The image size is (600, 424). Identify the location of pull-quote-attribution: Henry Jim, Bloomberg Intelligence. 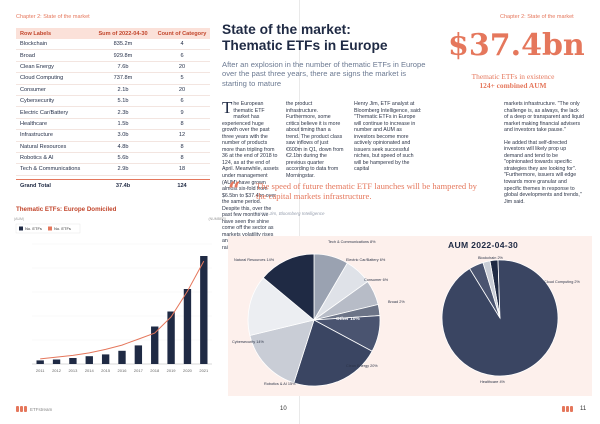
(290, 213).